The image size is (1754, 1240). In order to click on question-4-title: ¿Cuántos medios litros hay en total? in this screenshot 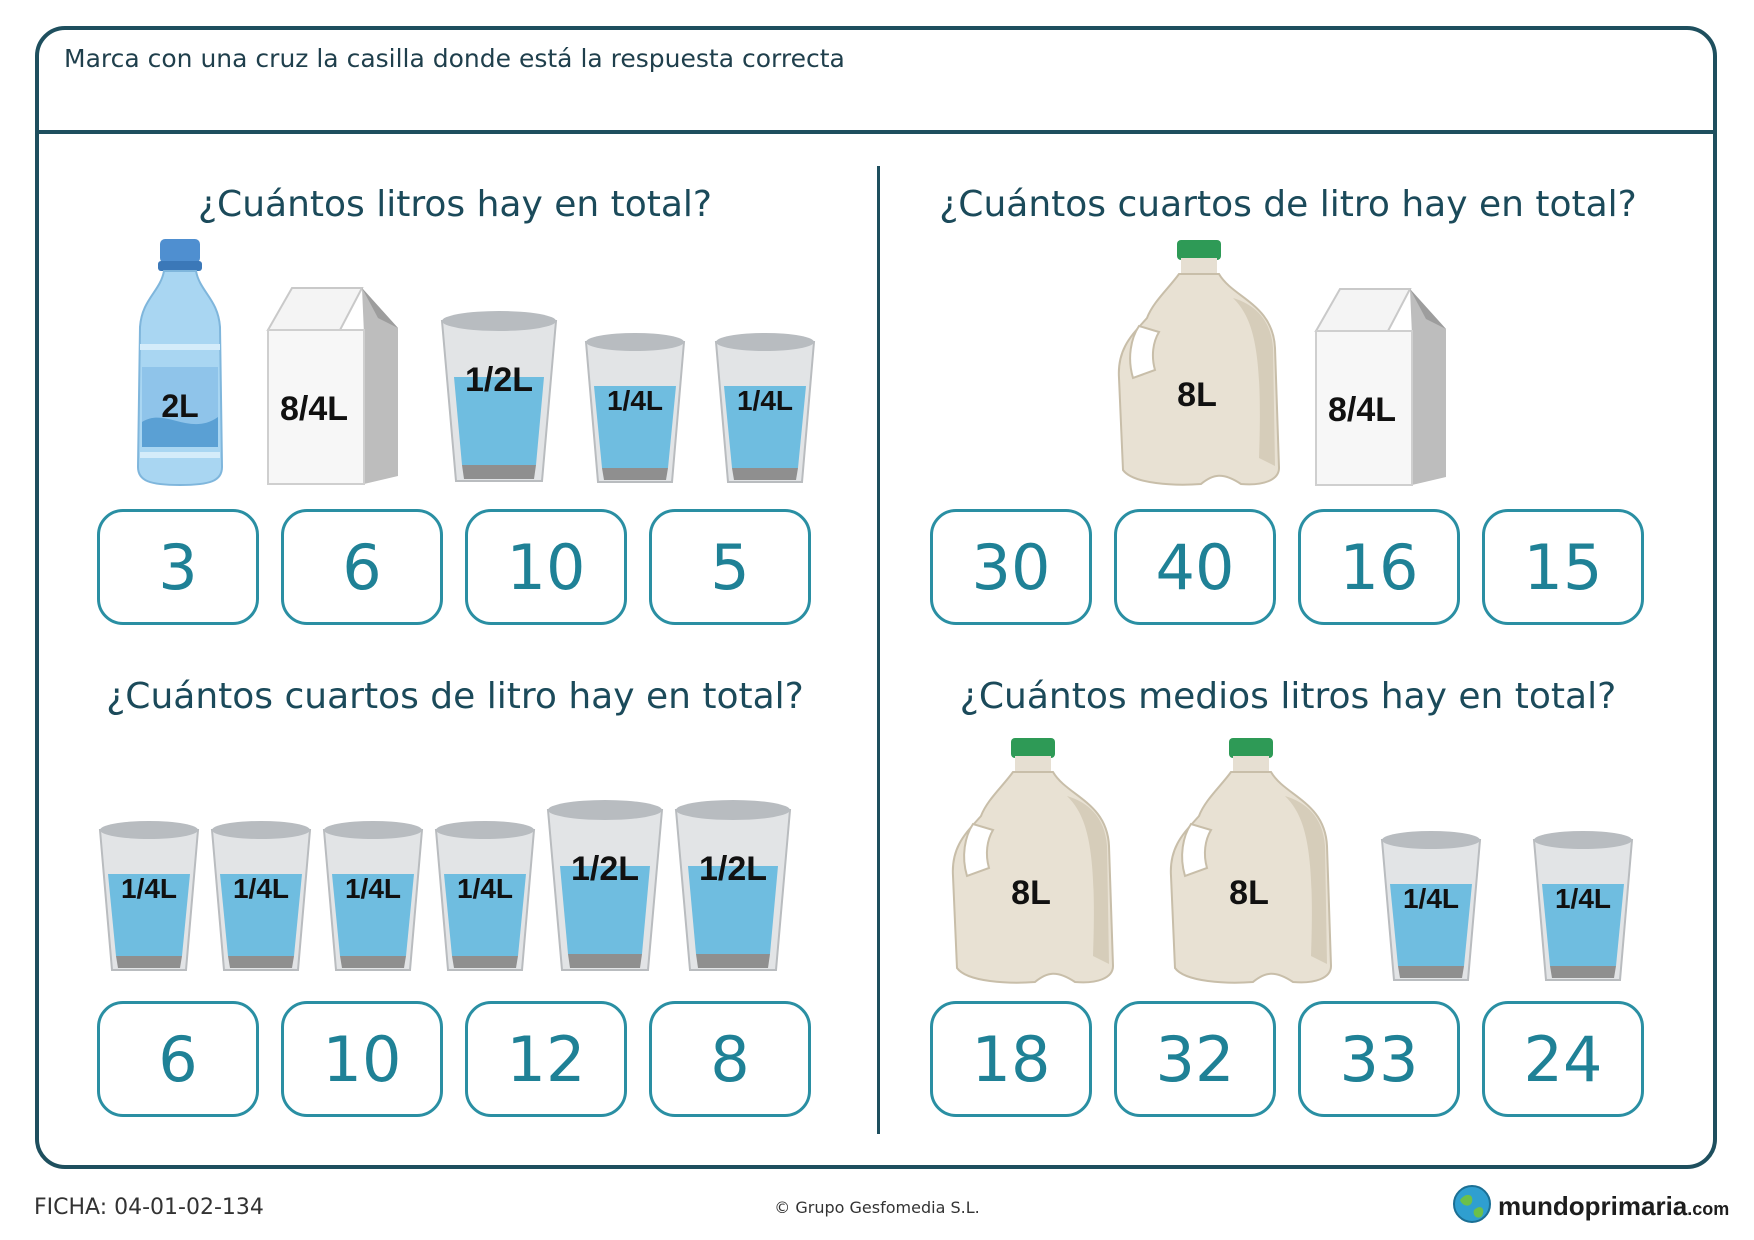, I will do `click(1288, 696)`.